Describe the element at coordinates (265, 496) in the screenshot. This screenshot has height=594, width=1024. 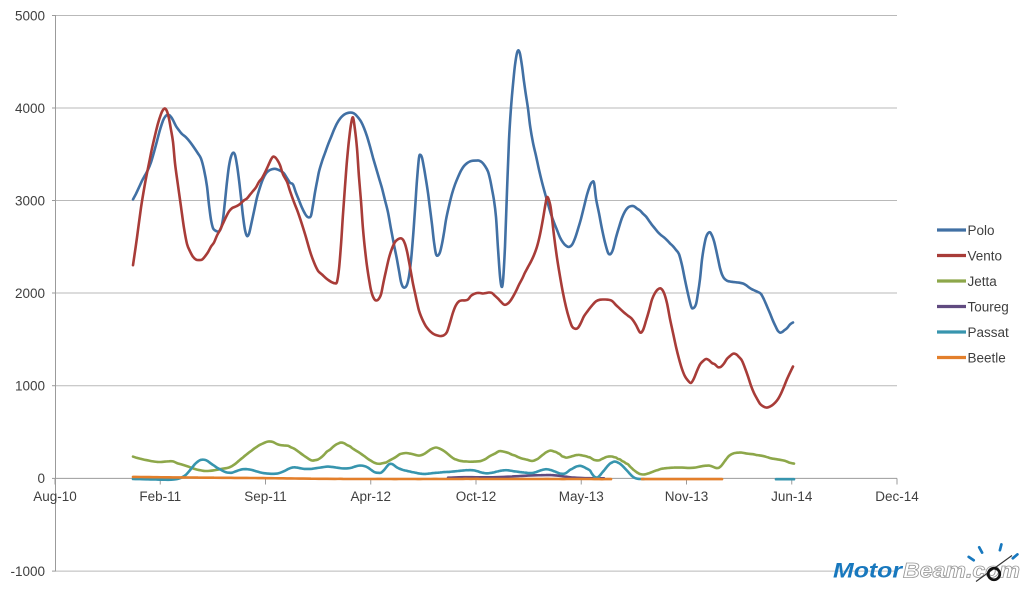
I see `svg-text: Sep-11` at that location.